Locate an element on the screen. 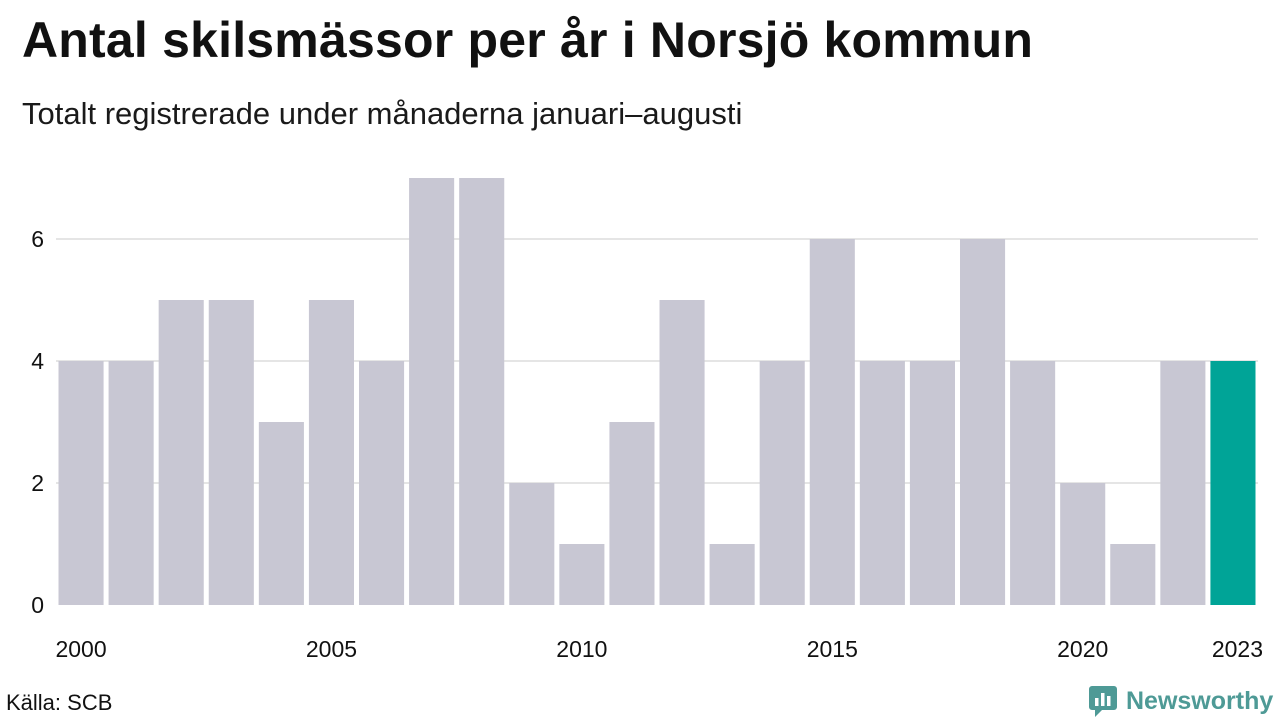  bar-2006 is located at coordinates (382, 483).